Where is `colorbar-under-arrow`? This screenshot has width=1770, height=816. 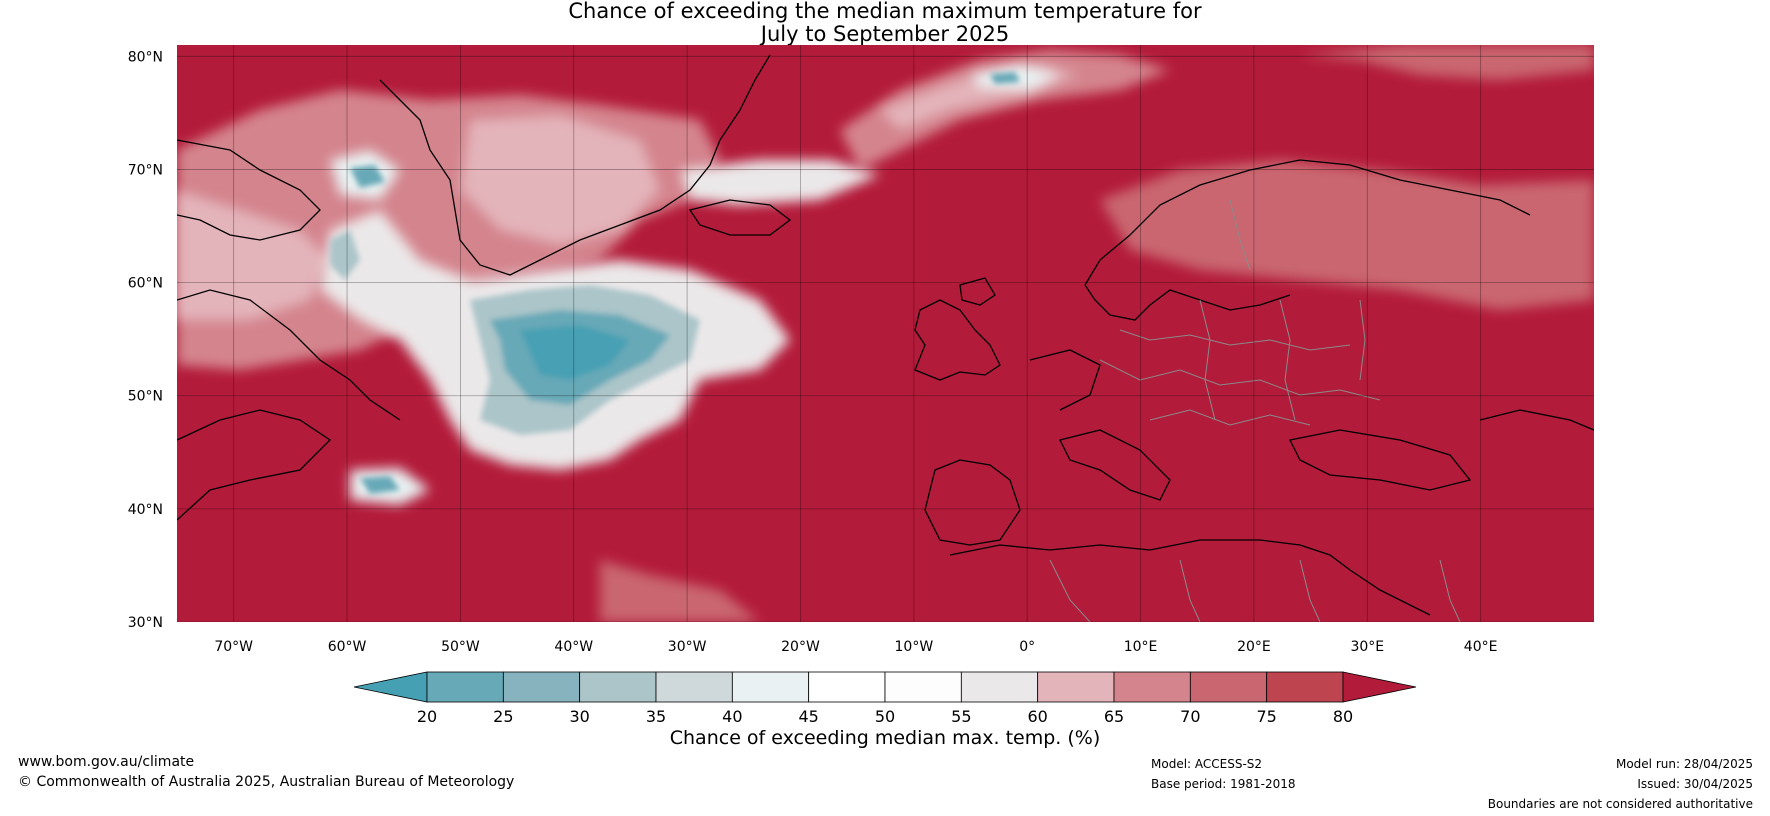
colorbar-under-arrow is located at coordinates (390, 687).